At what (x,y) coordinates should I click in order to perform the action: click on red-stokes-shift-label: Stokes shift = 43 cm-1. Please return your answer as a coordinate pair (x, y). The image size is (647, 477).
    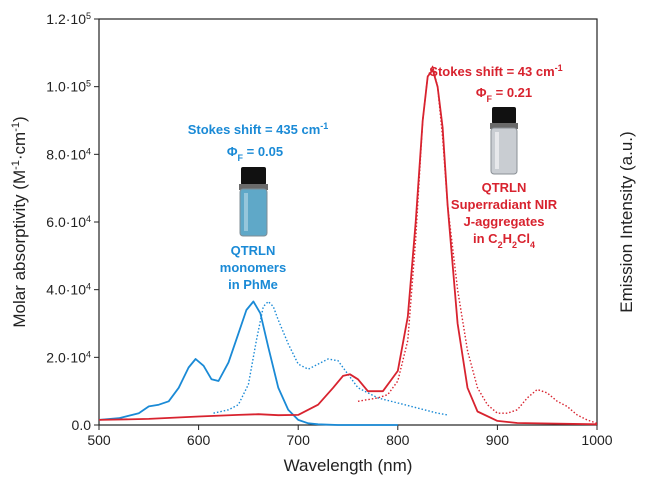
    Looking at the image, I should click on (495, 71).